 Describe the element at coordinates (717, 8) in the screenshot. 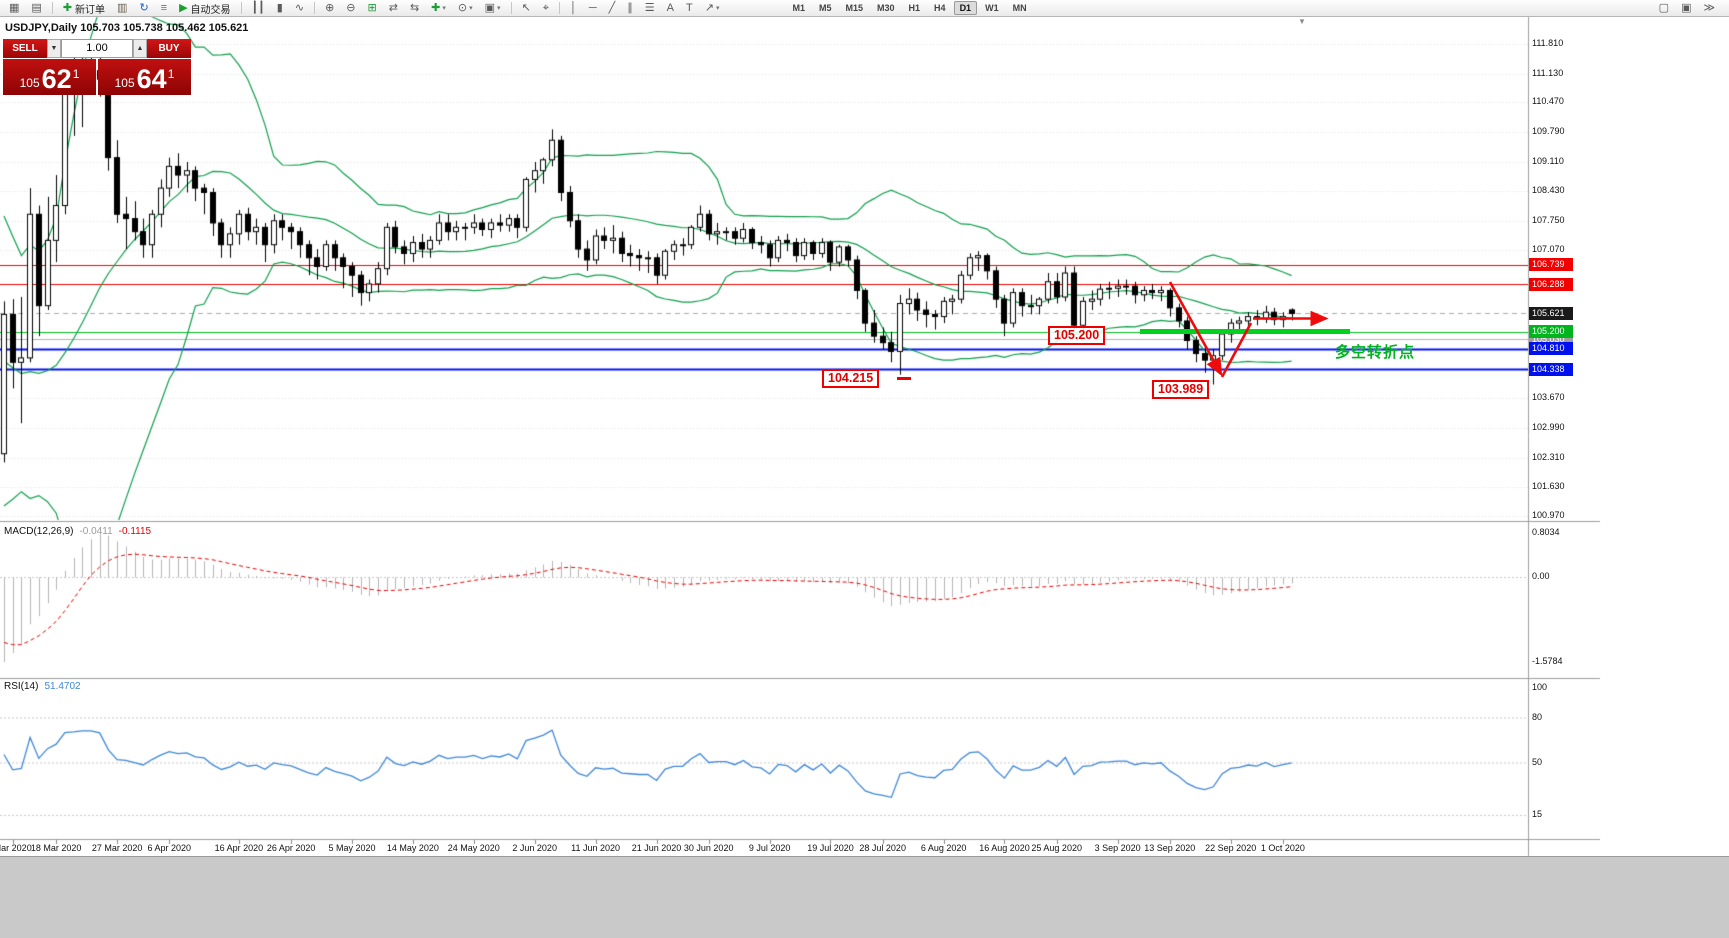

I see `arrows-tool-icon-dropdown-icon: ▾` at that location.